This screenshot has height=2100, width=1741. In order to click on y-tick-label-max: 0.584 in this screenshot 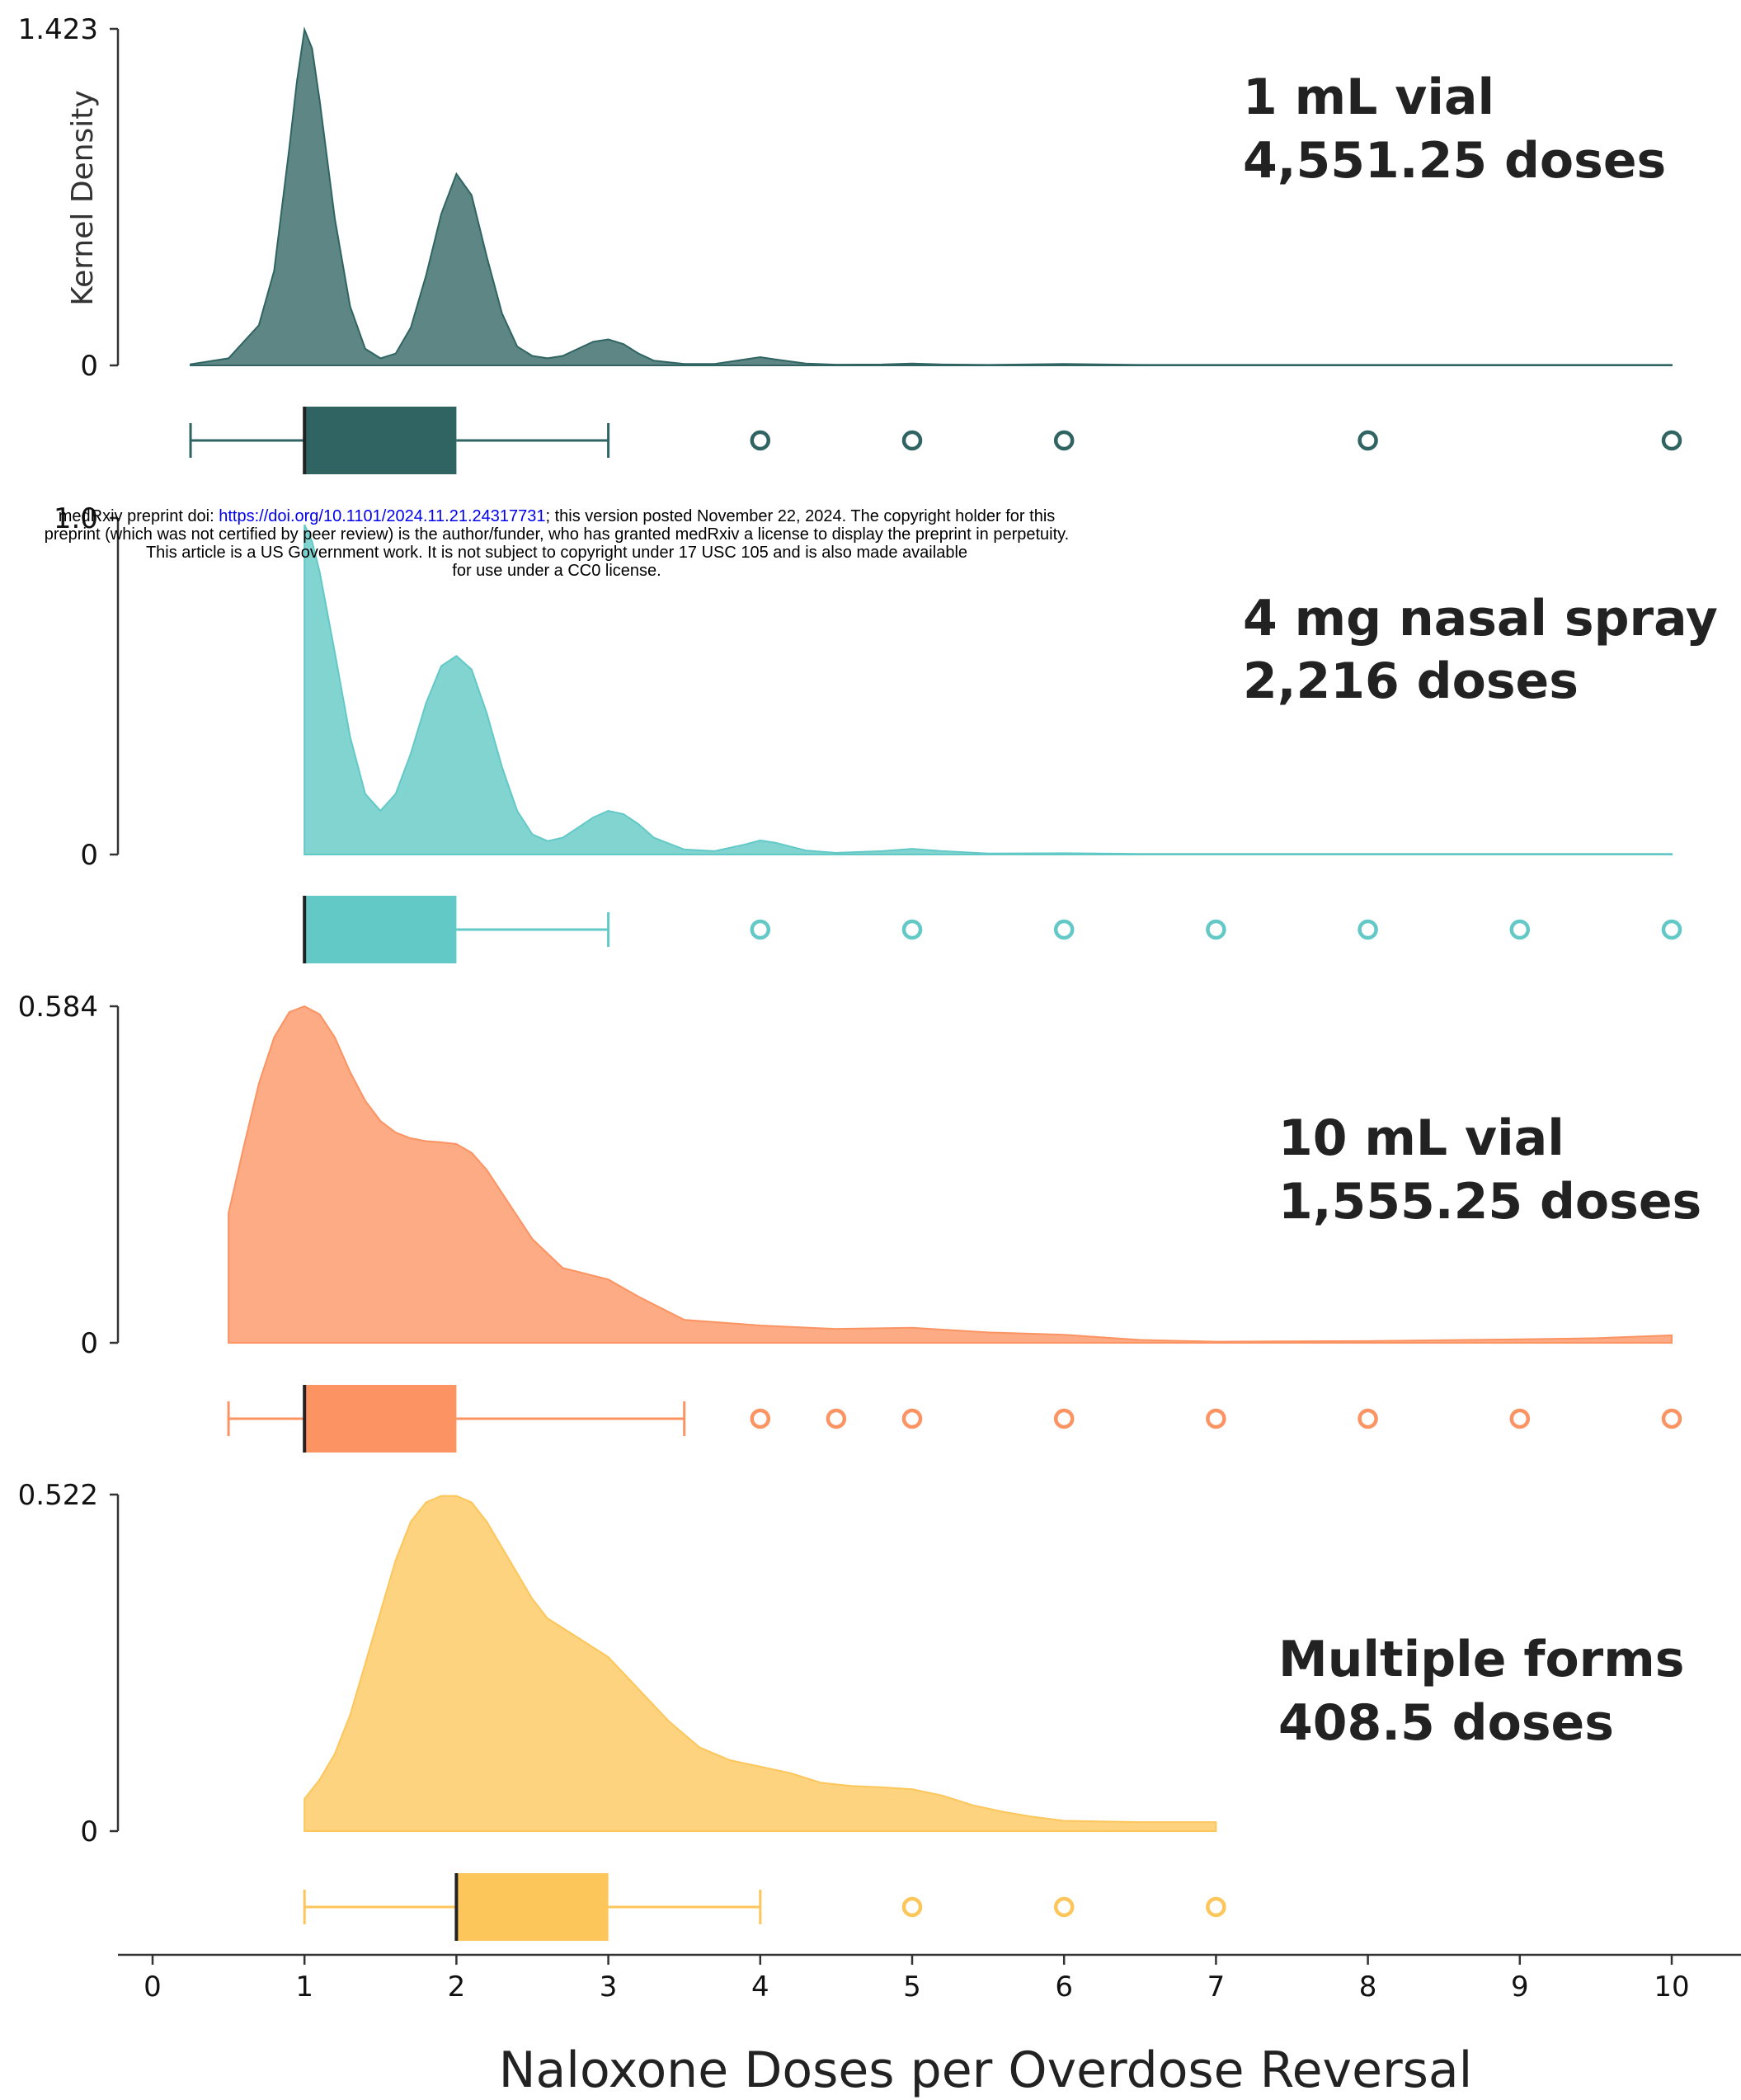, I will do `click(58, 1007)`.